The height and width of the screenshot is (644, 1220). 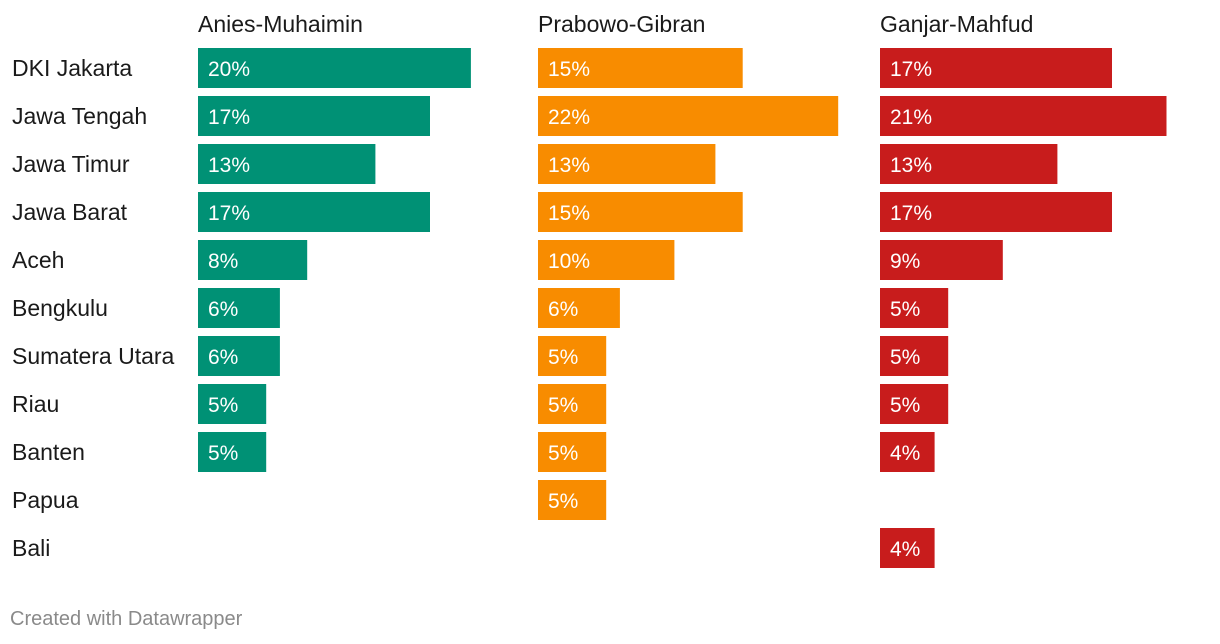 I want to click on bar-label-anies-muhaimin-bengkulu: 6%, so click(x=223, y=309).